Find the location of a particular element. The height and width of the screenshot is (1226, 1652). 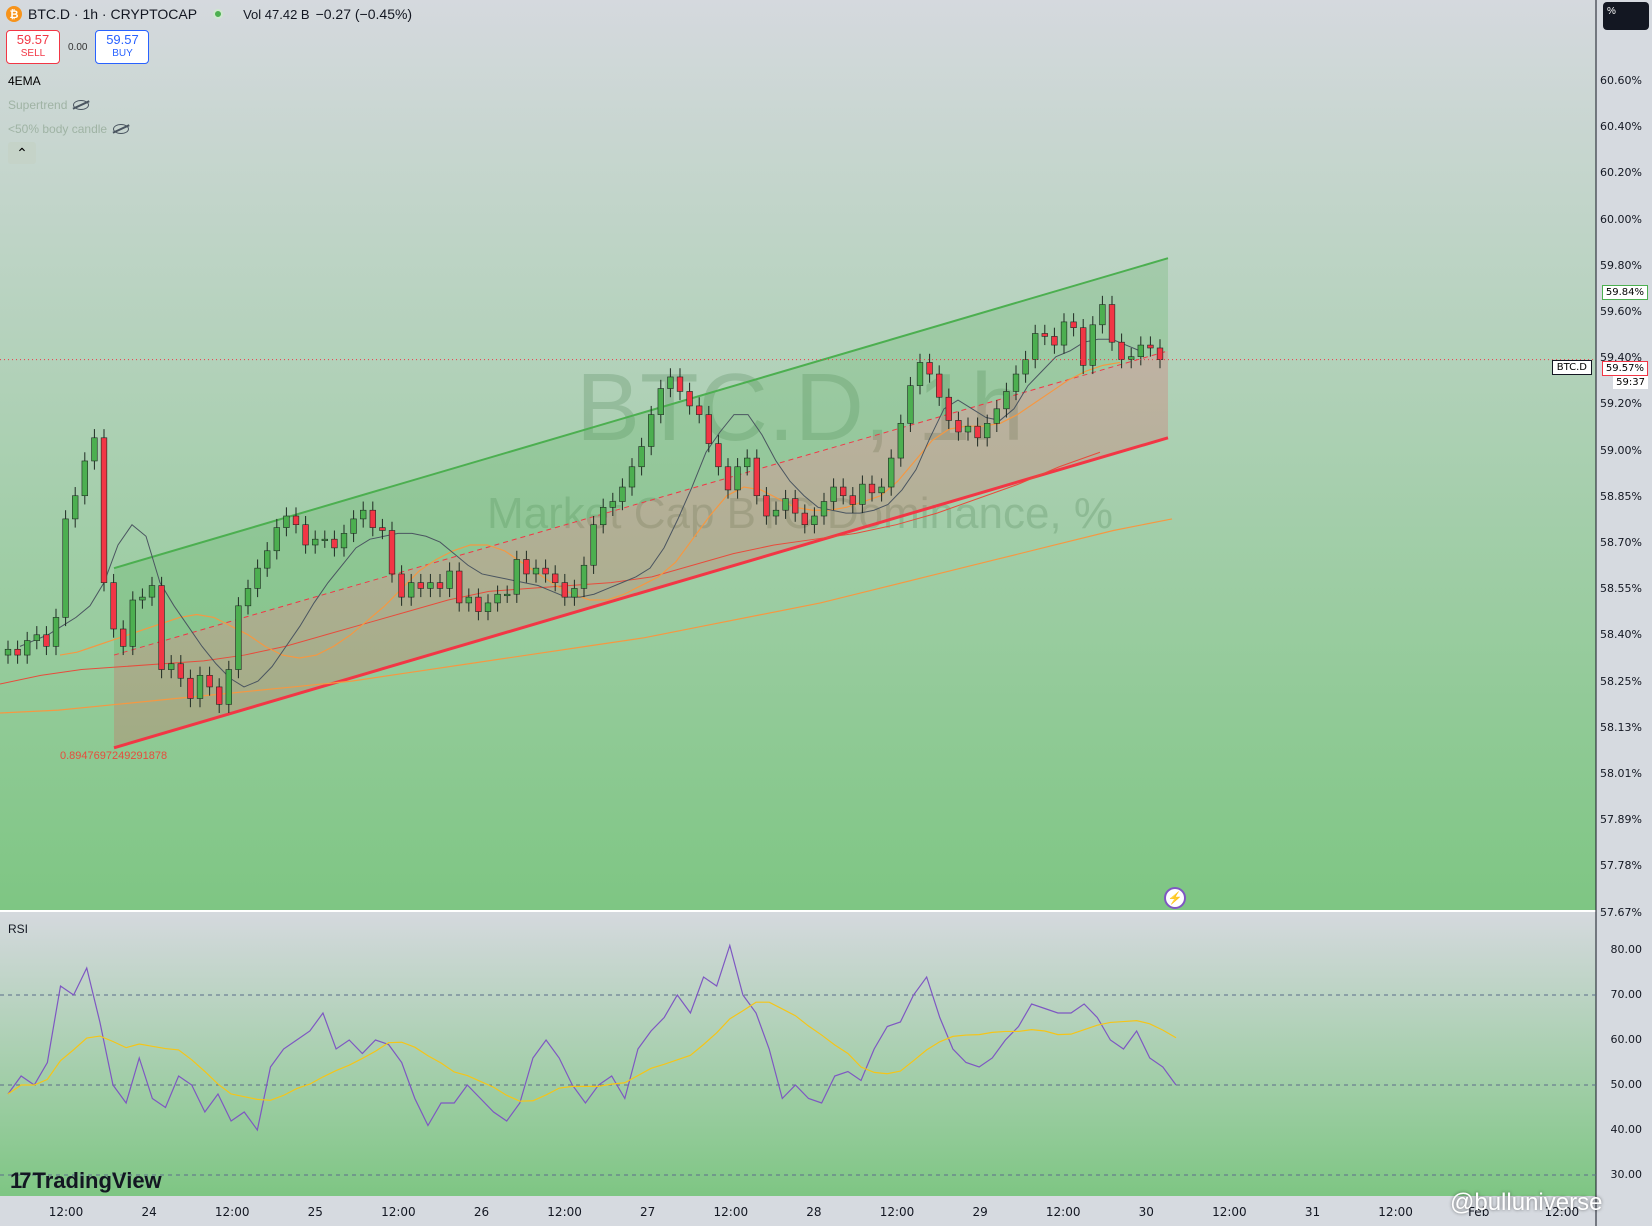

sell-button: 59.57 SELL is located at coordinates (33, 47).